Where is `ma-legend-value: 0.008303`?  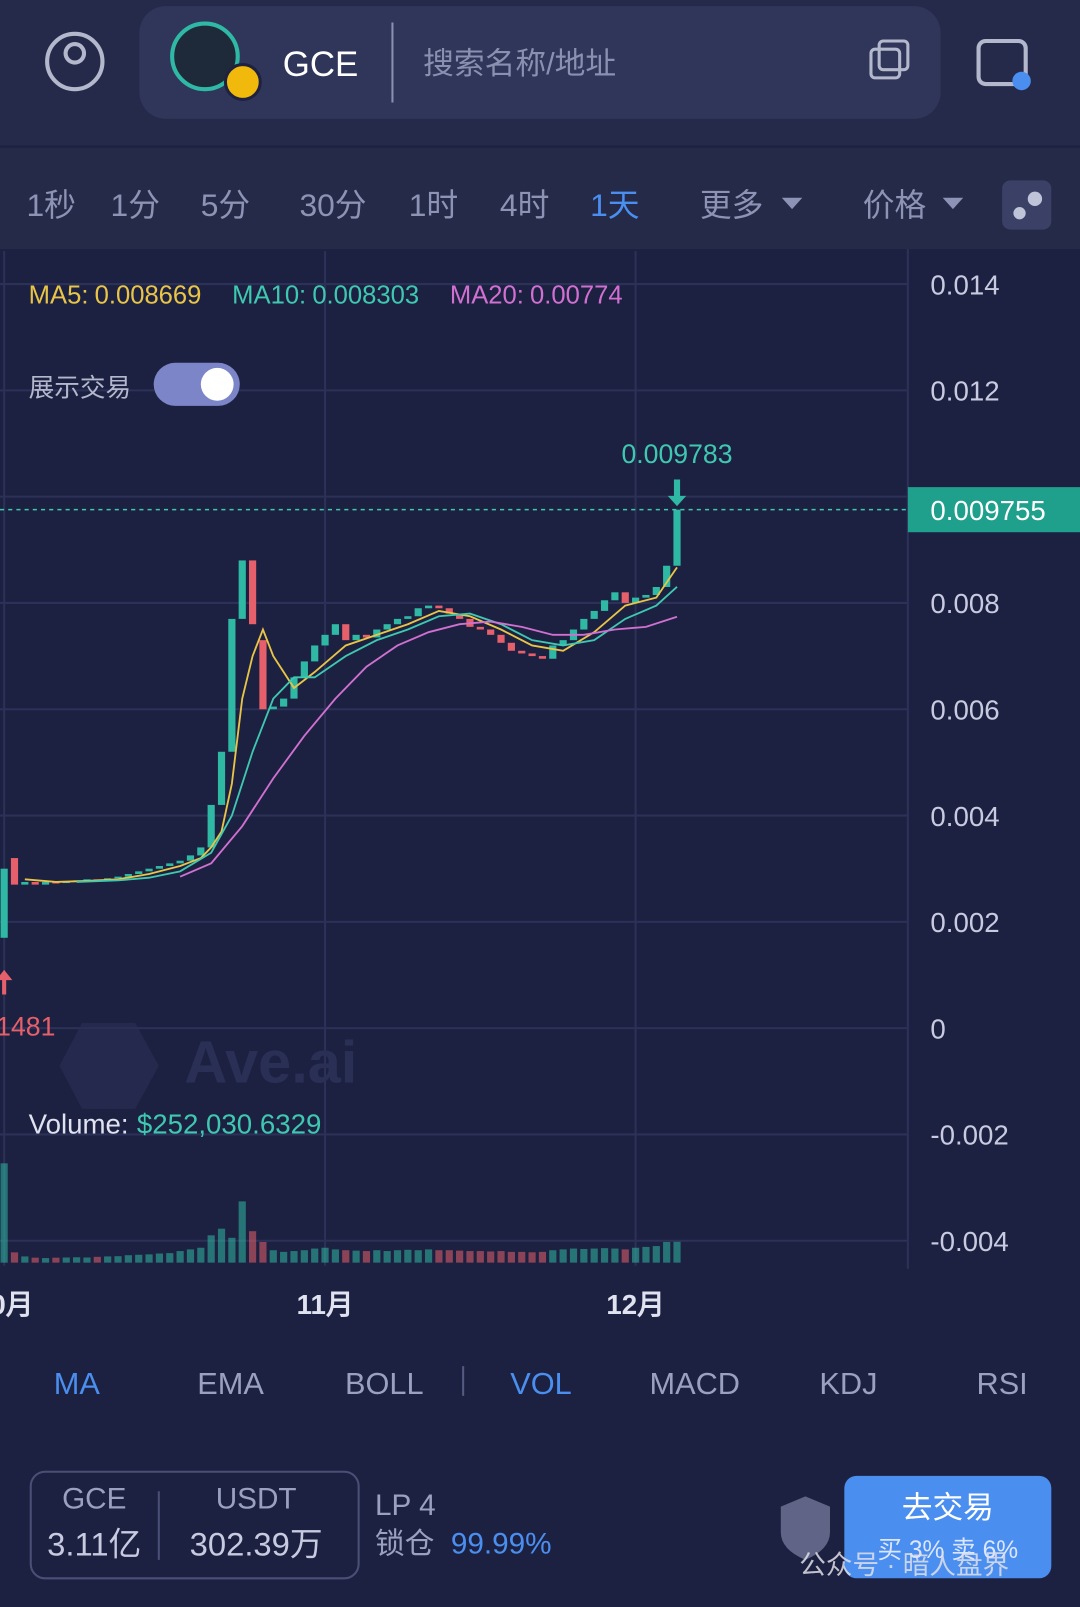
ma-legend-value: 0.008303 is located at coordinates (365, 295).